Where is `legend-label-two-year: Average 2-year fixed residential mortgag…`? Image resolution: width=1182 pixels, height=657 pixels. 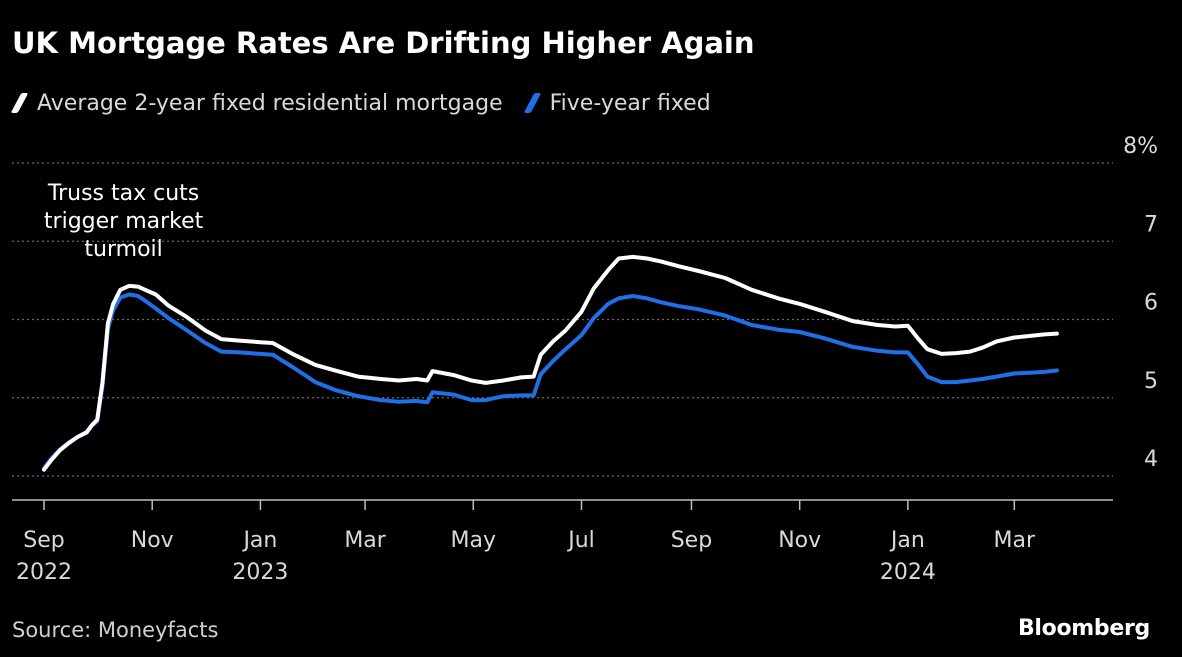 legend-label-two-year: Average 2-year fixed residential mortgag… is located at coordinates (270, 103).